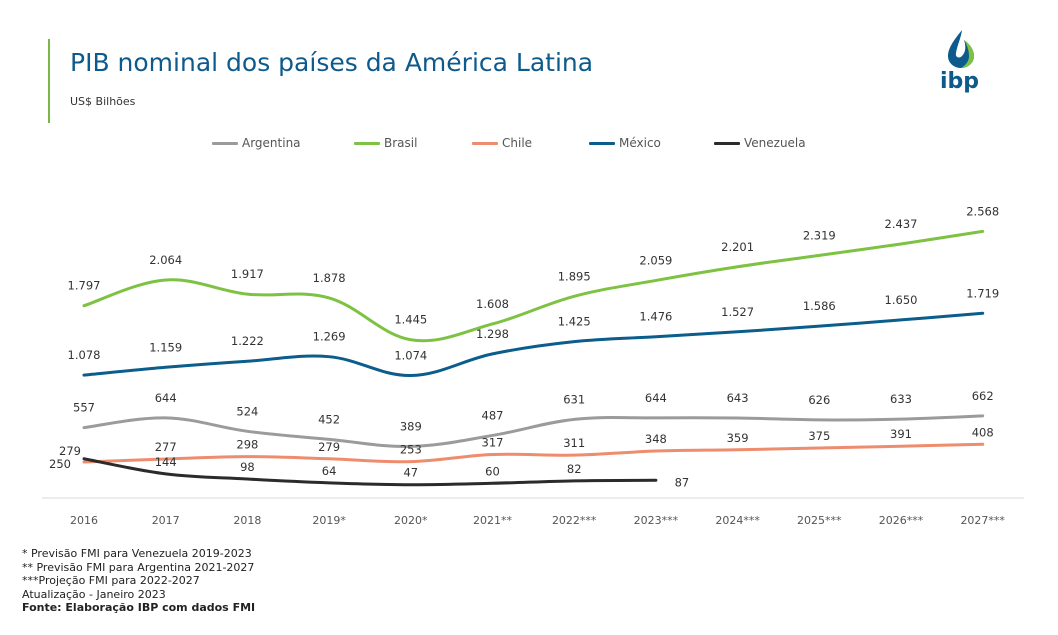  I want to click on data-label-venezuela: 279, so click(70, 451).